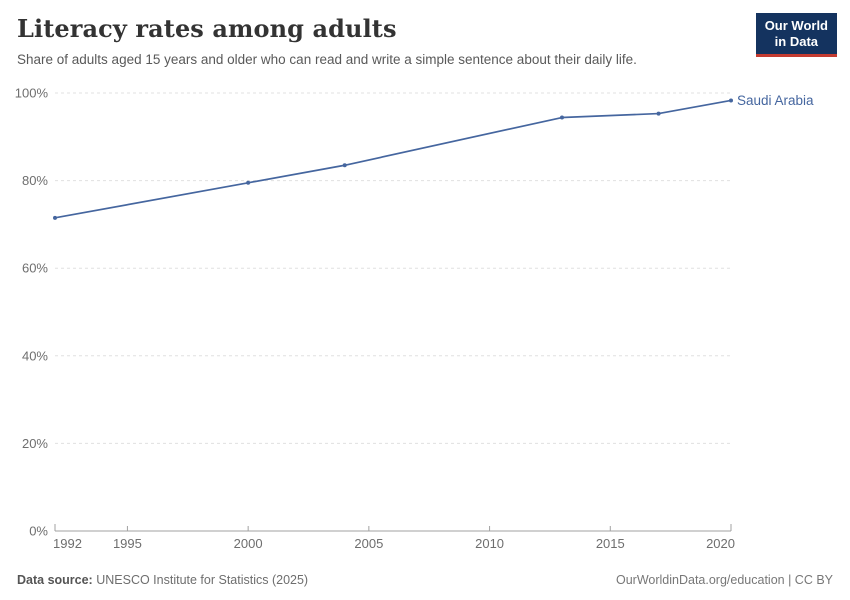 Image resolution: width=850 pixels, height=600 pixels. I want to click on x-tick-label: 1995, so click(127, 543).